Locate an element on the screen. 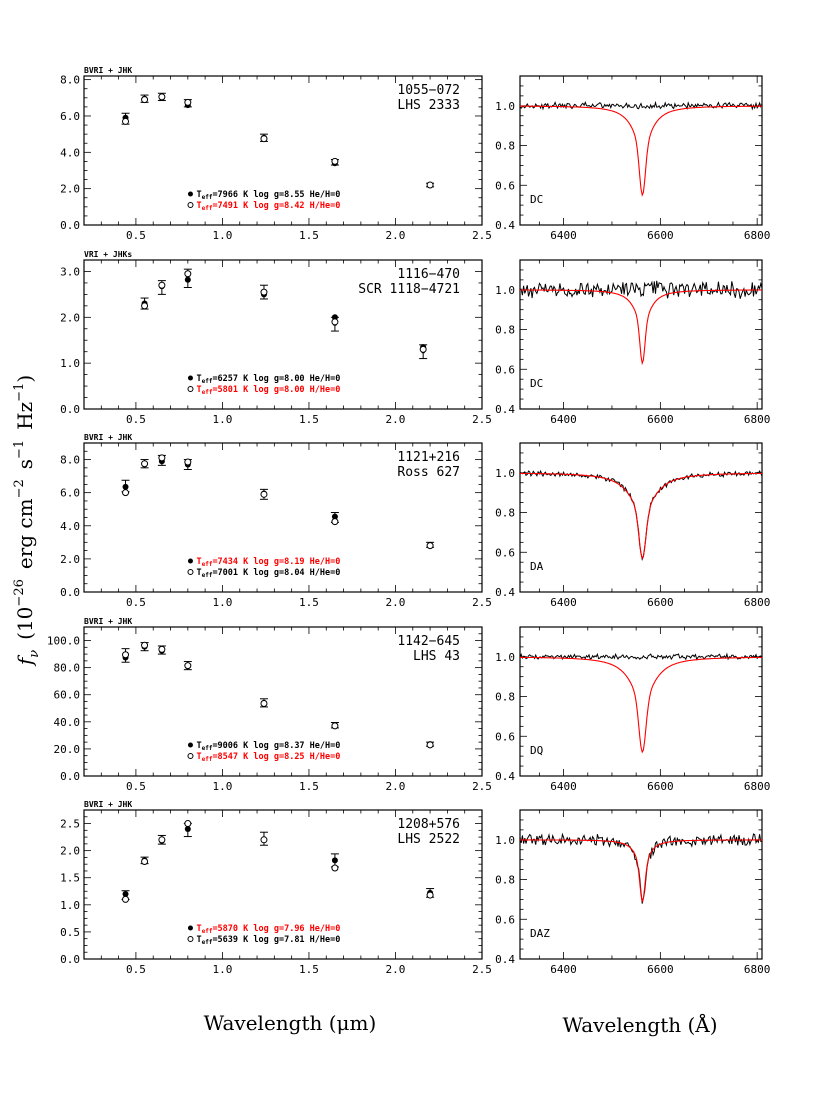 The image size is (830, 1106). spectrum-y-tick-label: 0.4 is located at coordinates (505, 959).